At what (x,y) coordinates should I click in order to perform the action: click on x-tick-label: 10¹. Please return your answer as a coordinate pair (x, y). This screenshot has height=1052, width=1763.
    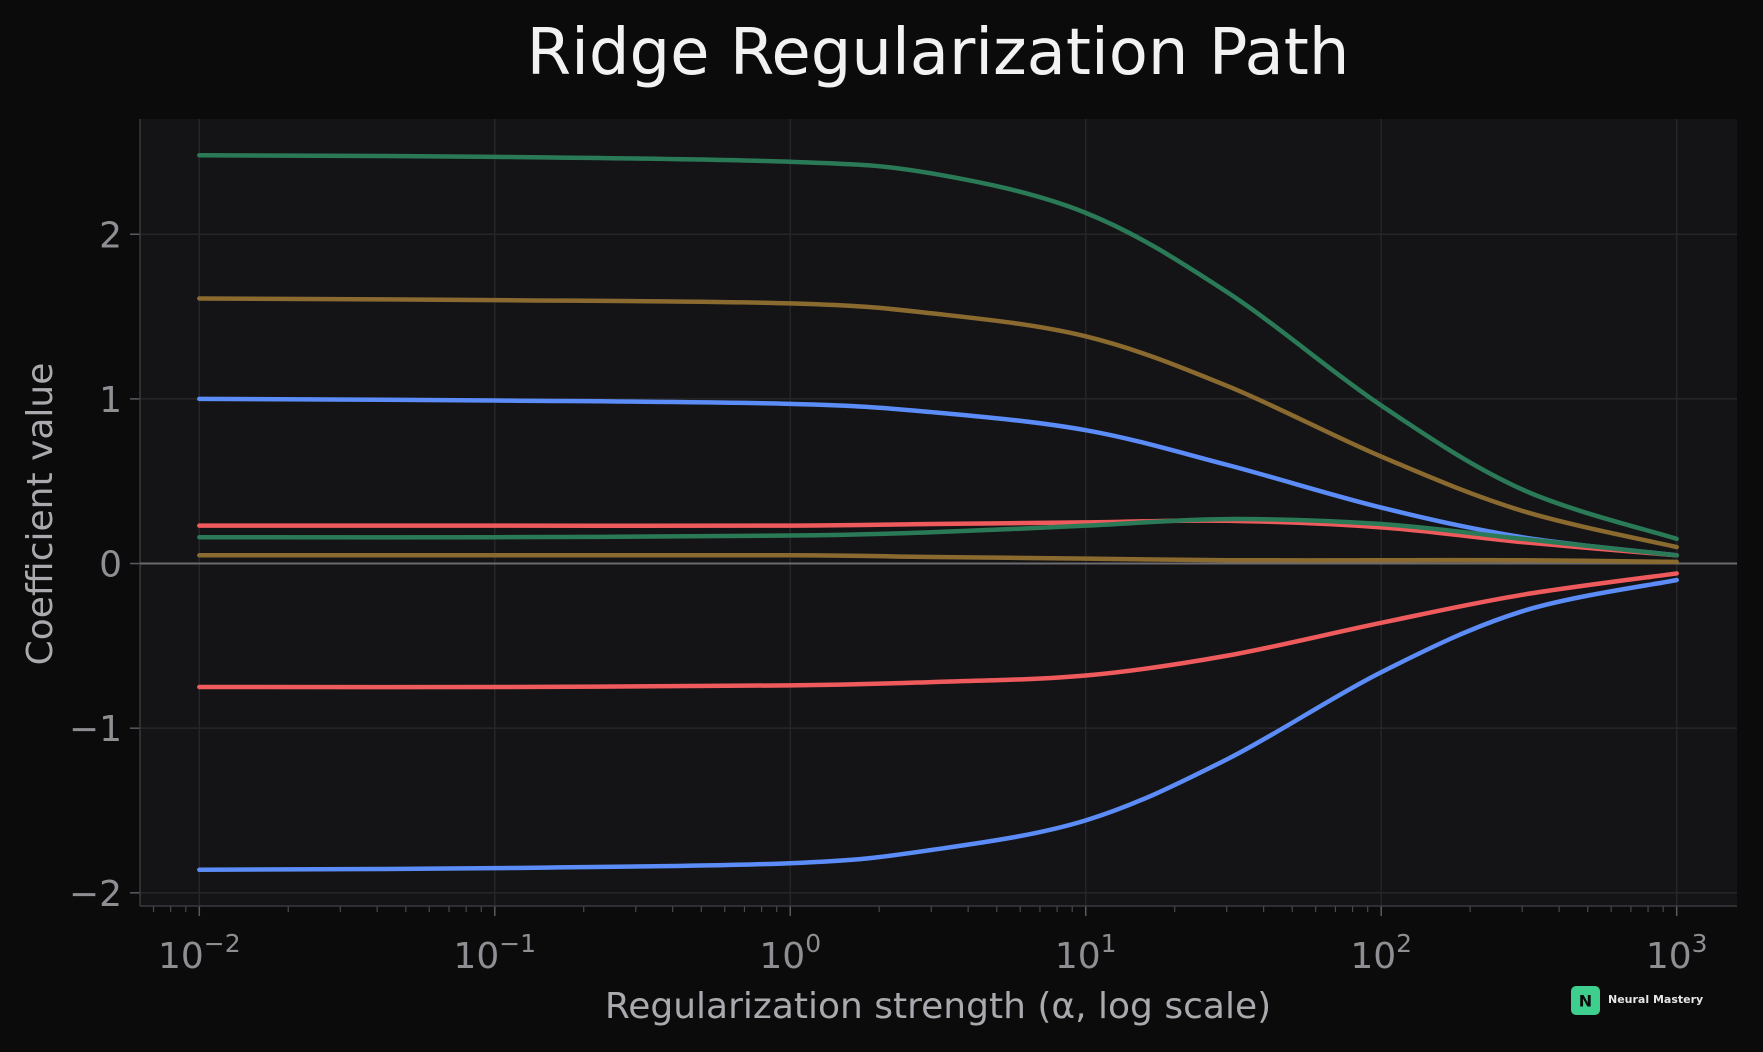
    Looking at the image, I should click on (1086, 953).